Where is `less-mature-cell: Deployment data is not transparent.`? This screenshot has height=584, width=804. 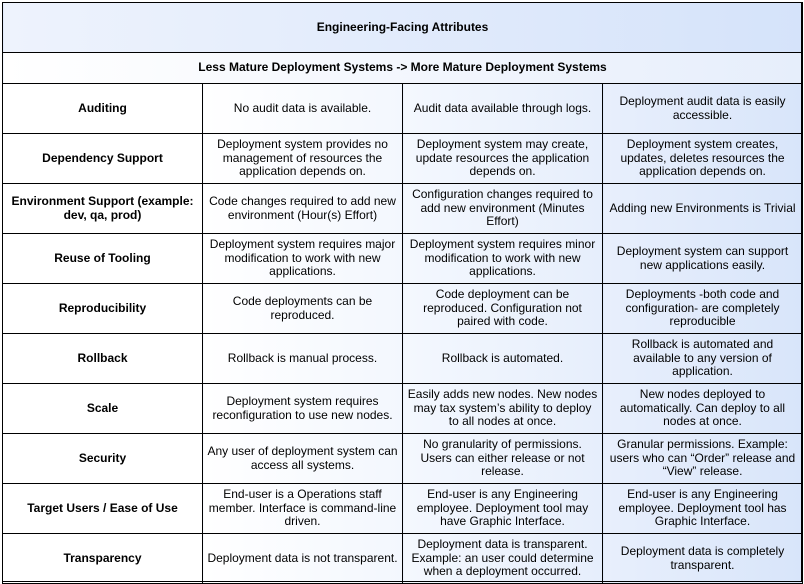
less-mature-cell: Deployment data is not transparent. is located at coordinates (302, 558).